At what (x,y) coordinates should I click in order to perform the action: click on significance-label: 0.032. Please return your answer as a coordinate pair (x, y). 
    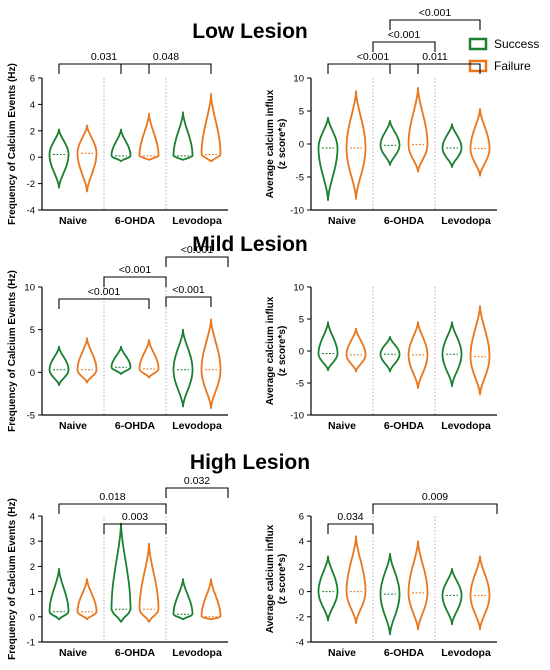
    Looking at the image, I should click on (197, 481).